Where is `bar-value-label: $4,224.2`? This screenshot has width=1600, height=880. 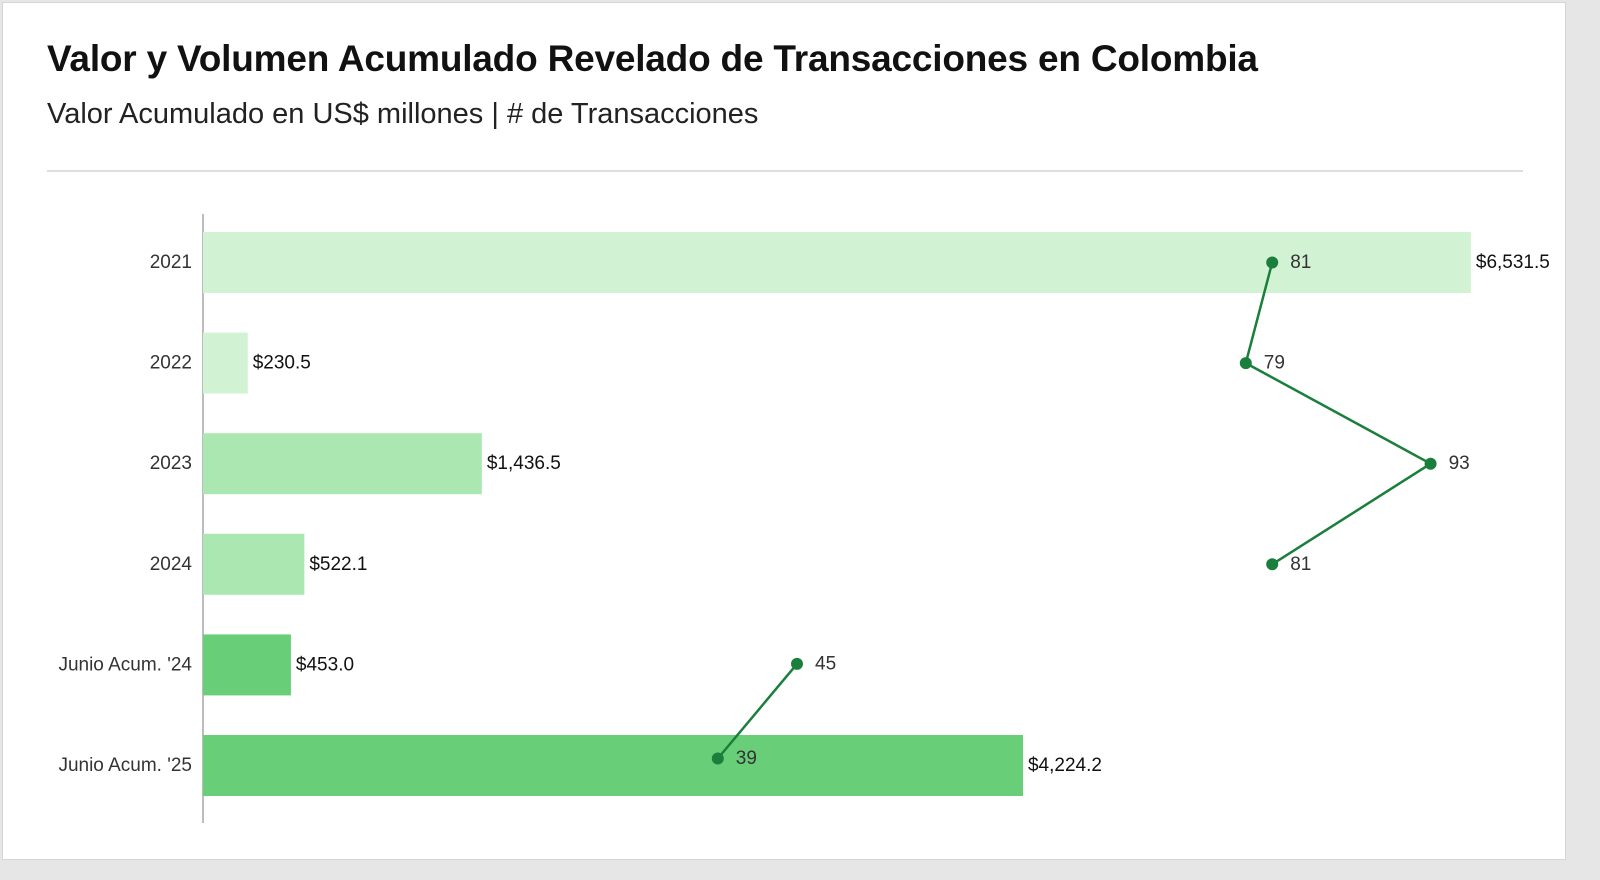 bar-value-label: $4,224.2 is located at coordinates (1065, 765).